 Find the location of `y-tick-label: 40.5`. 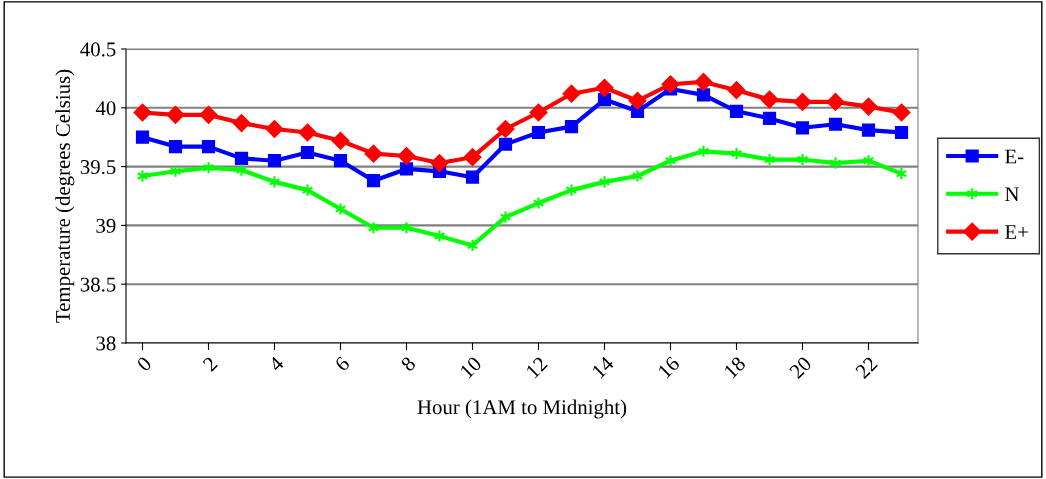

y-tick-label: 40.5 is located at coordinates (98, 49).